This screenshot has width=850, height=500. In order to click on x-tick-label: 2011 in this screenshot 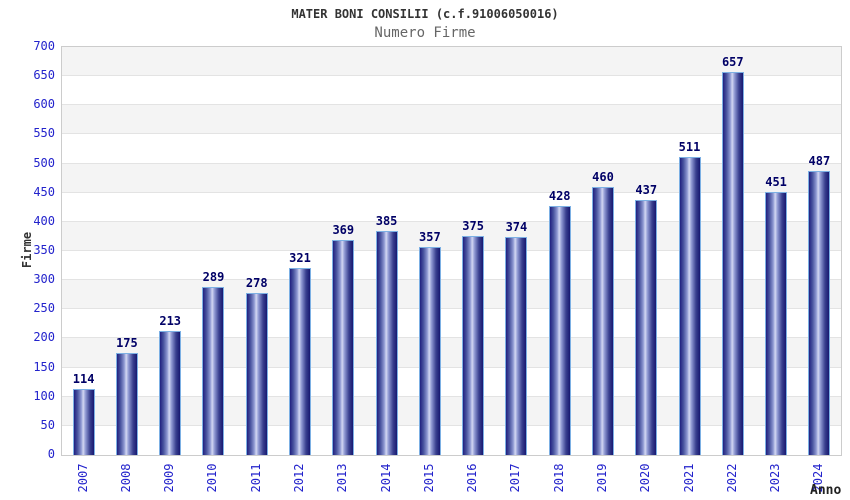, I will do `click(255, 478)`.